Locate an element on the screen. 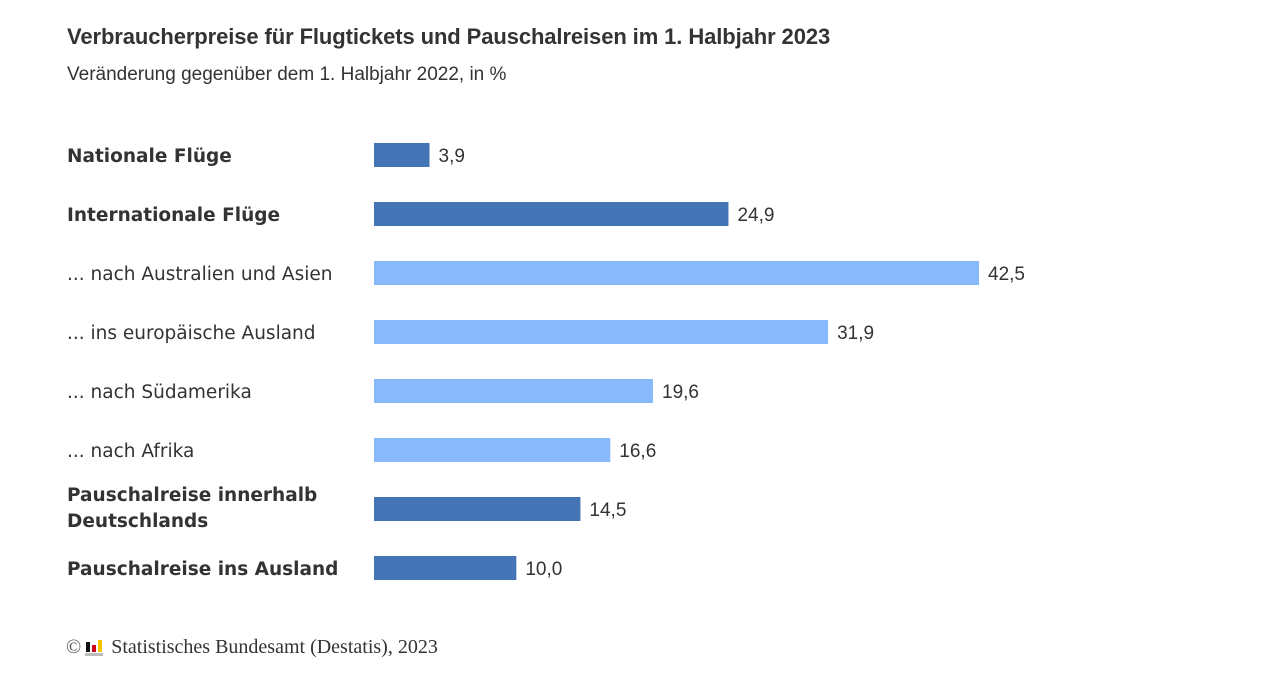 Image resolution: width=1280 pixels, height=679 pixels. category-label: Nationale Flüge is located at coordinates (149, 156).